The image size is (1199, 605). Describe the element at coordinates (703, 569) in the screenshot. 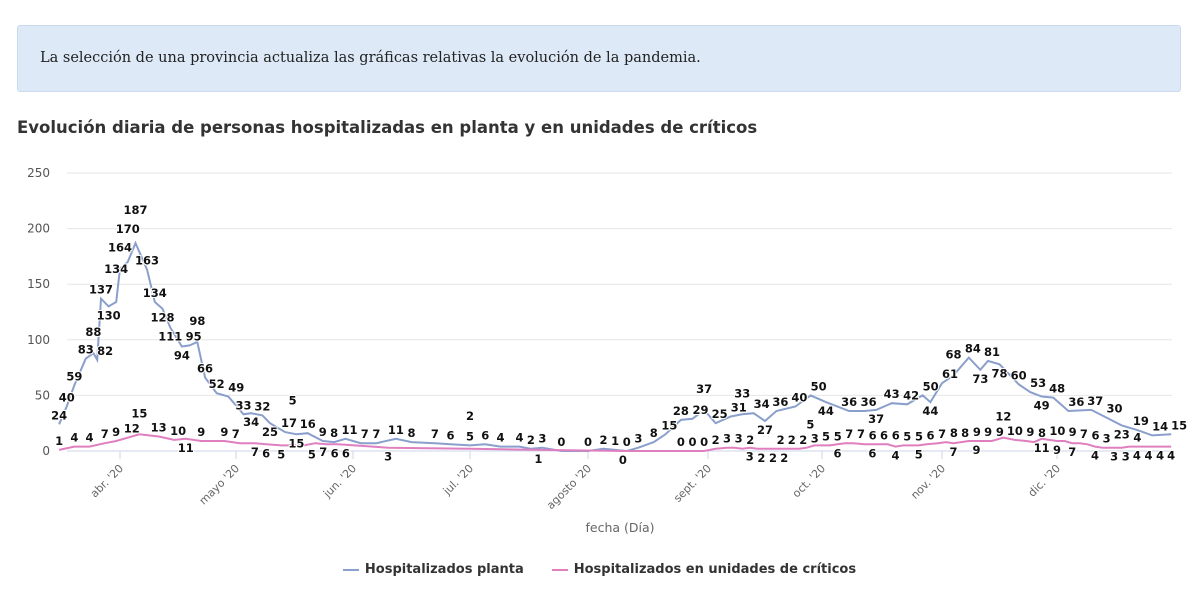

I see `legend-item-criticos: Hospitalizados en unidades de críticos` at that location.